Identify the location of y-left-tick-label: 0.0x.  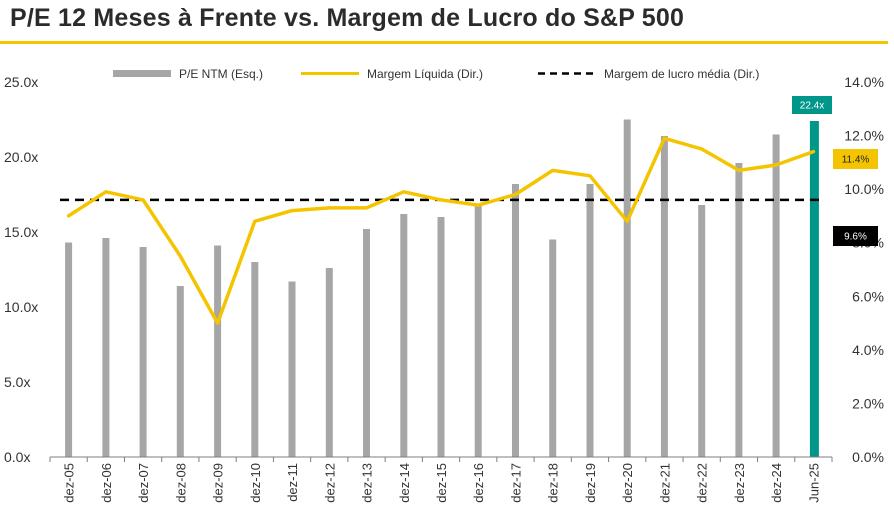
(17, 457).